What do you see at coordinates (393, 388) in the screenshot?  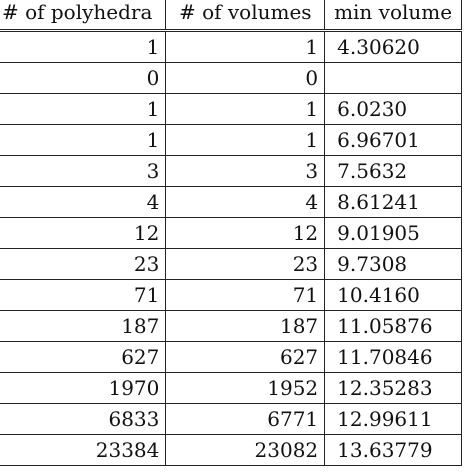 I see `cell-min-volume: 12.35283` at bounding box center [393, 388].